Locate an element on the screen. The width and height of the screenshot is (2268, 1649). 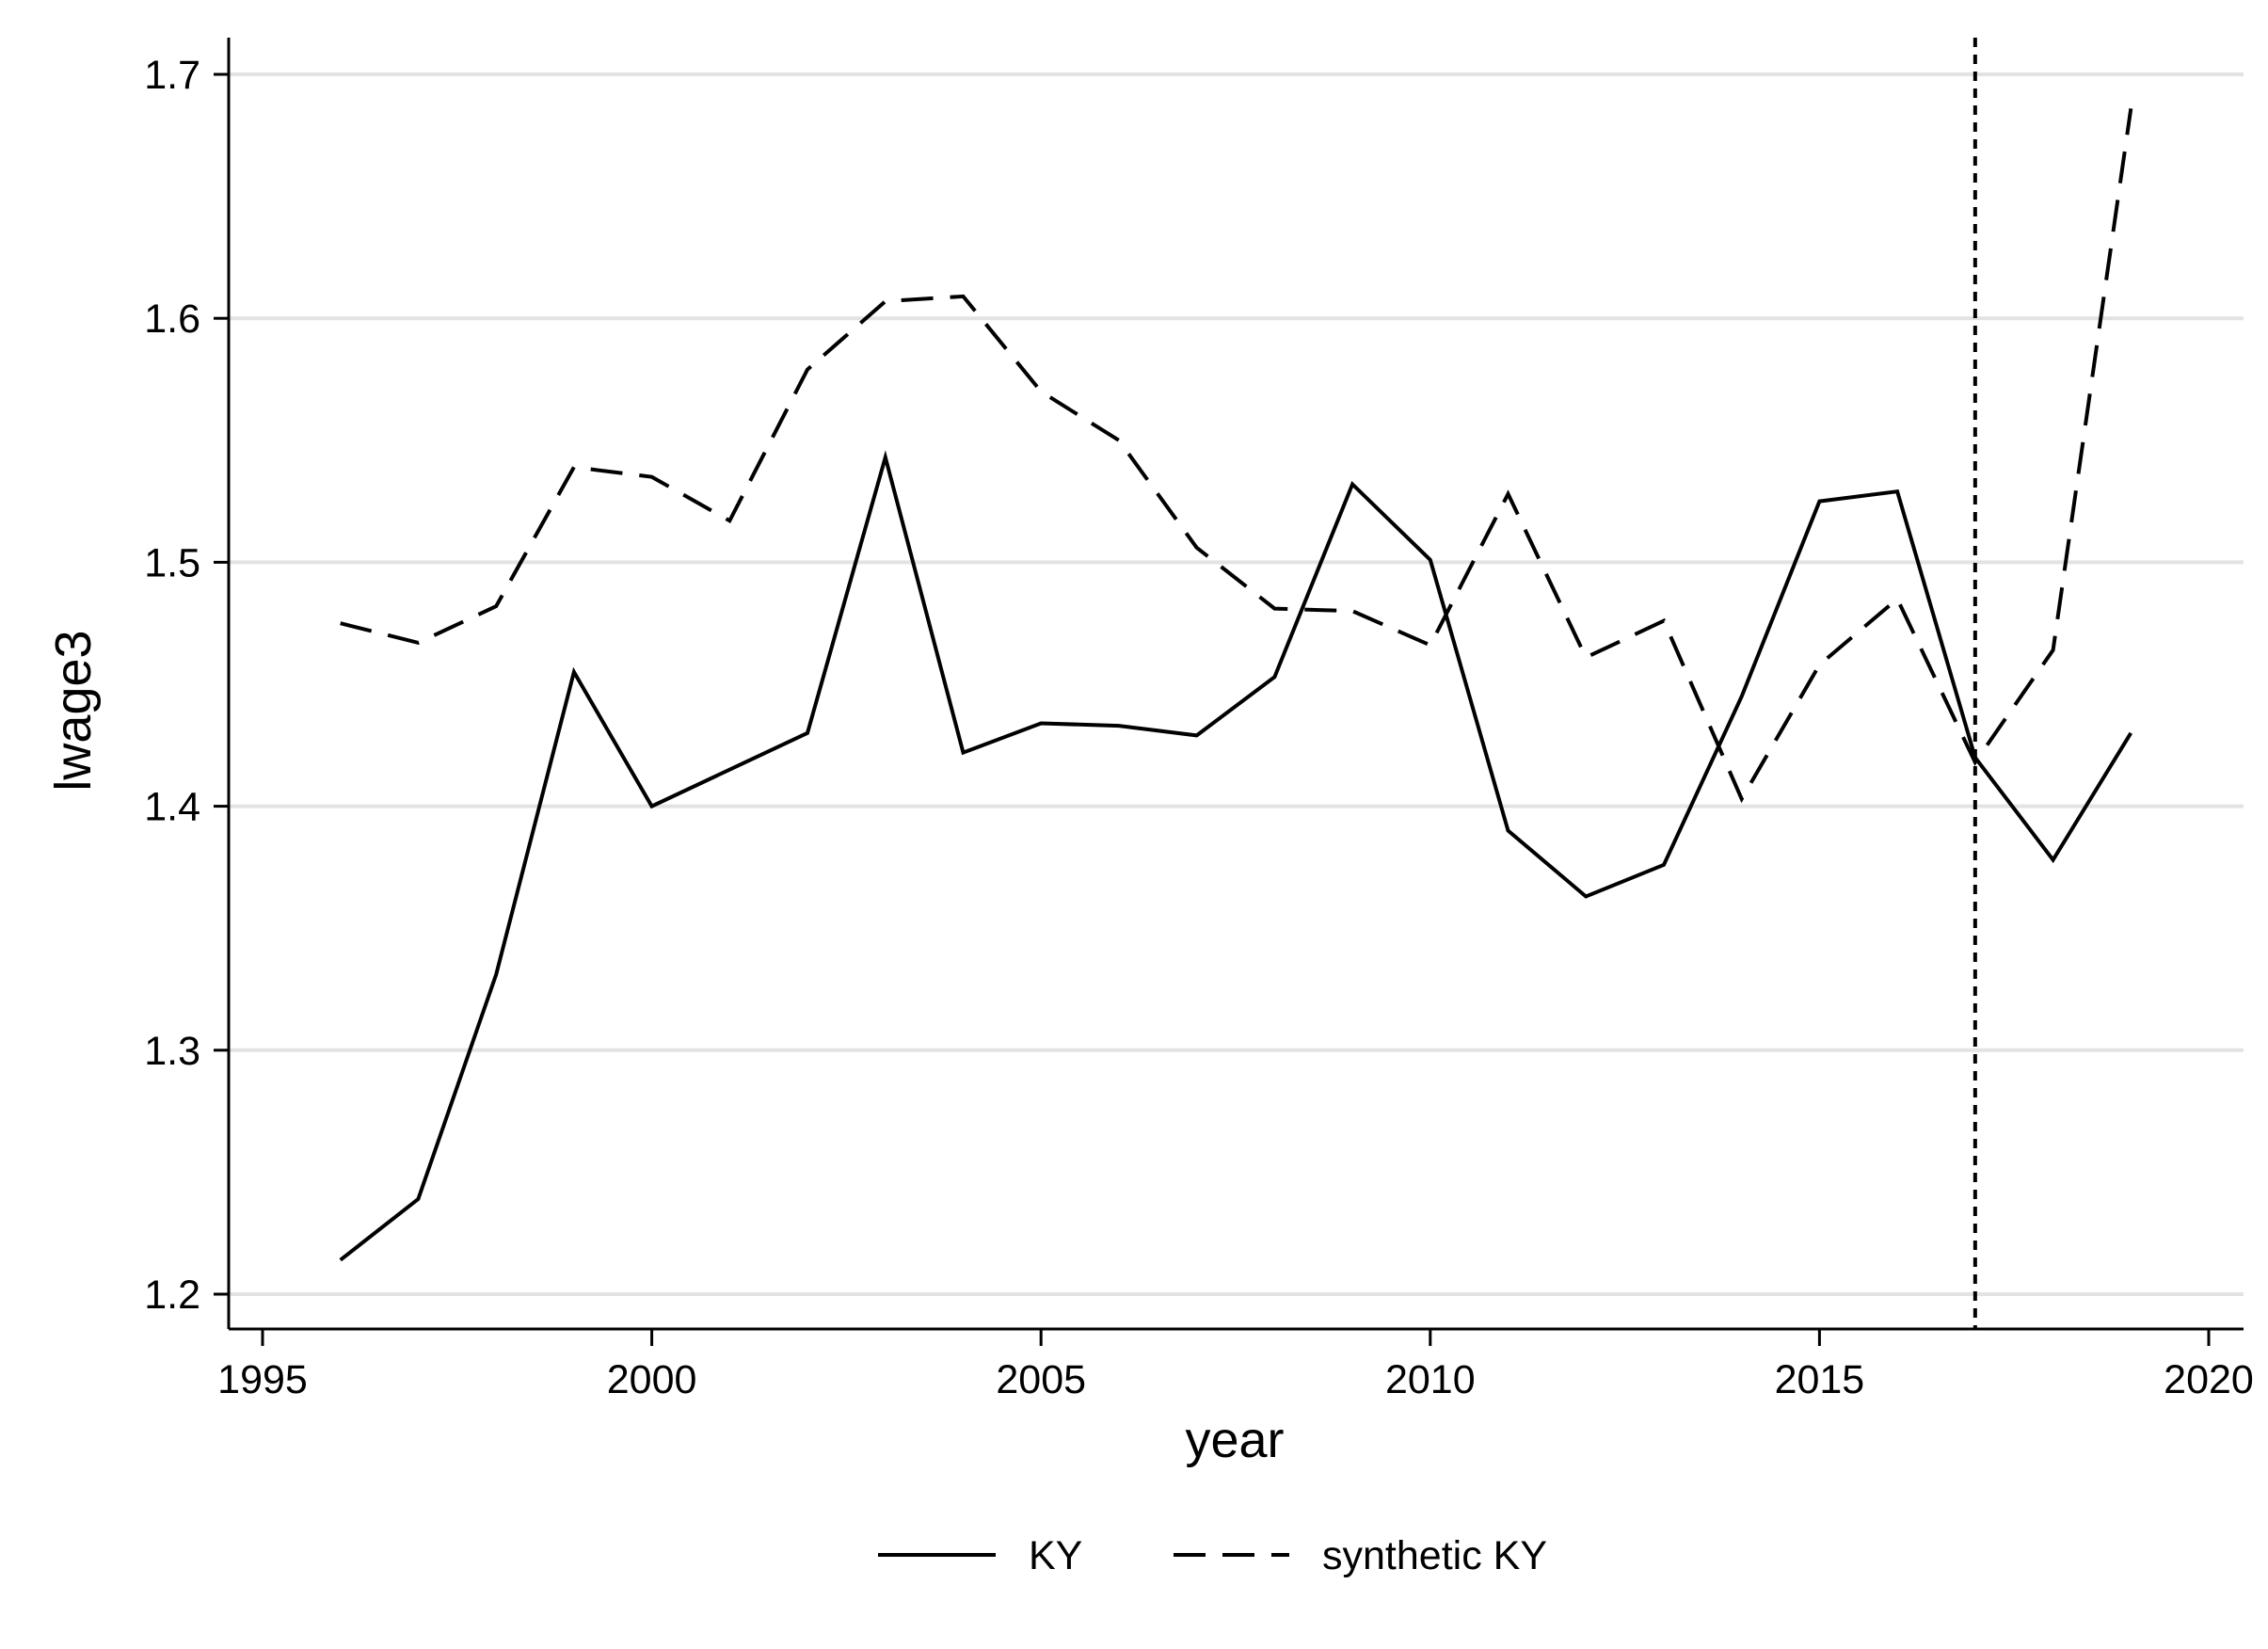
legend-label: synthetic KY is located at coordinates (1434, 1555).